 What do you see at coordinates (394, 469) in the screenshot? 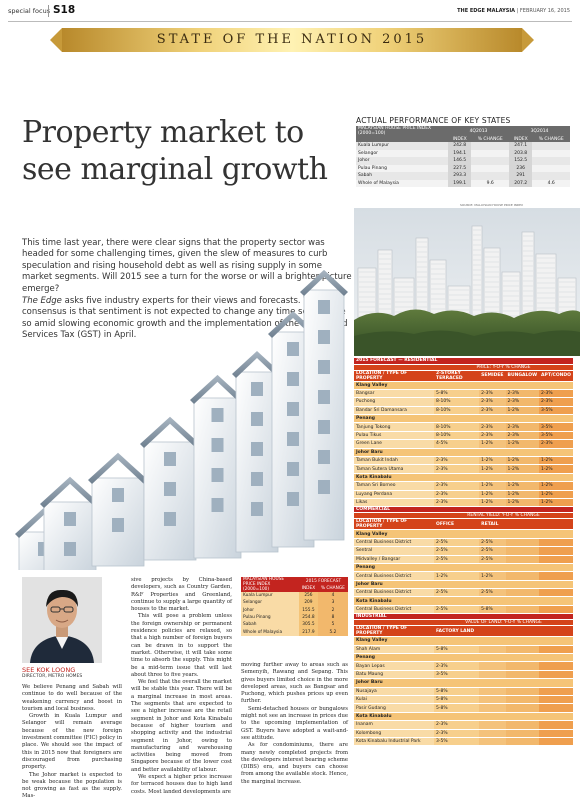
I see `forecast-location: Taman Sutera Utama` at bounding box center [394, 469].